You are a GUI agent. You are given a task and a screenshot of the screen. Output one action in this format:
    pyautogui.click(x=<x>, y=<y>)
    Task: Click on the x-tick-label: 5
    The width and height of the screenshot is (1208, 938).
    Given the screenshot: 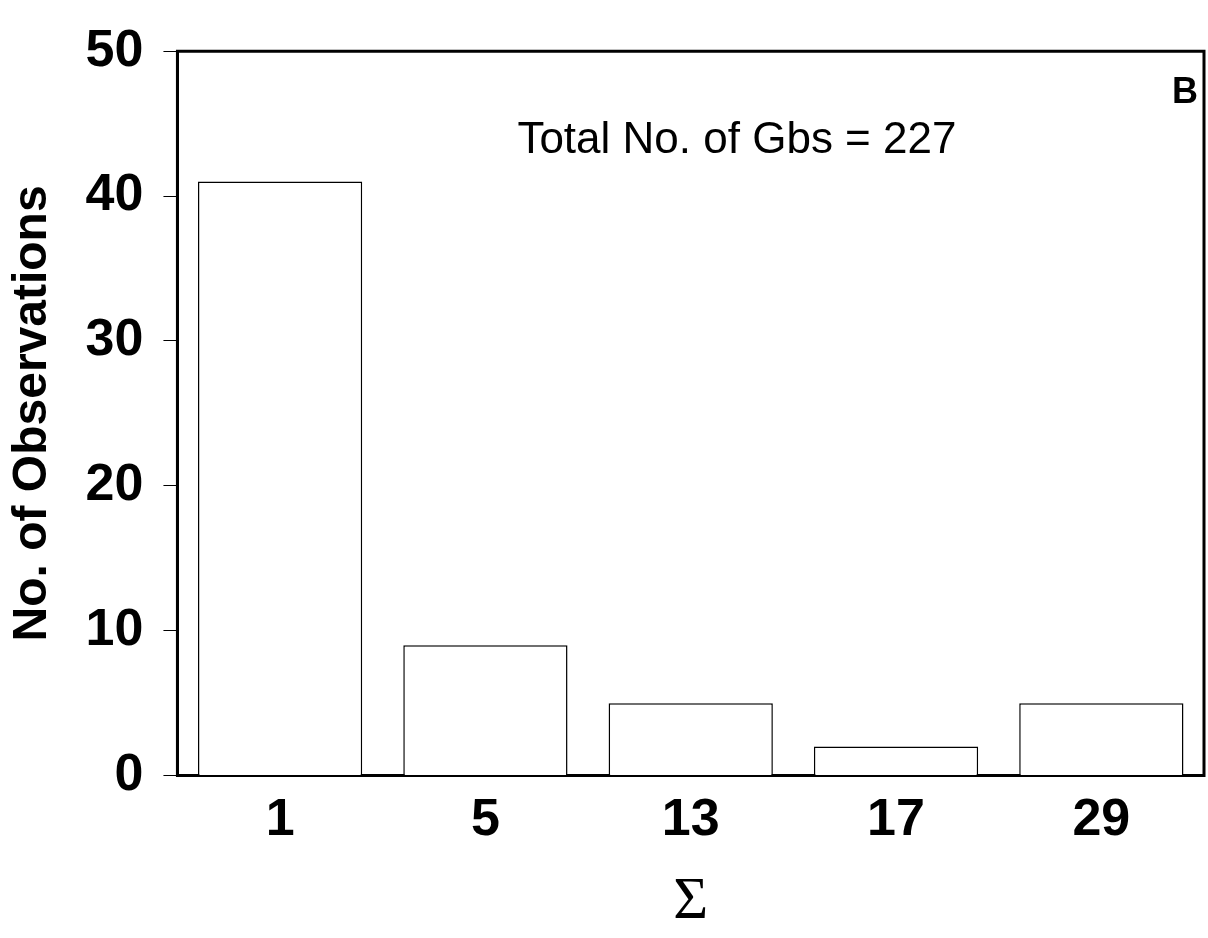 What is the action you would take?
    pyautogui.click(x=485, y=817)
    